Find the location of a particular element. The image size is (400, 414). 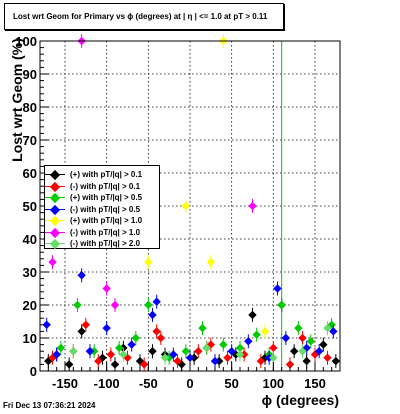

y-tick-label: 90 is located at coordinates (30, 74).